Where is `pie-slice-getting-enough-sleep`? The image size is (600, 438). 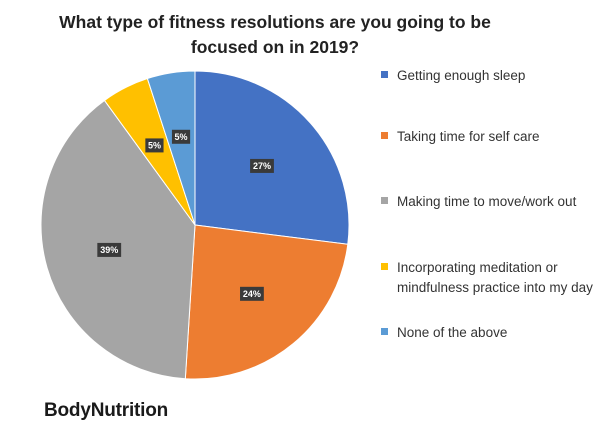
pie-slice-getting-enough-sleep is located at coordinates (272, 157).